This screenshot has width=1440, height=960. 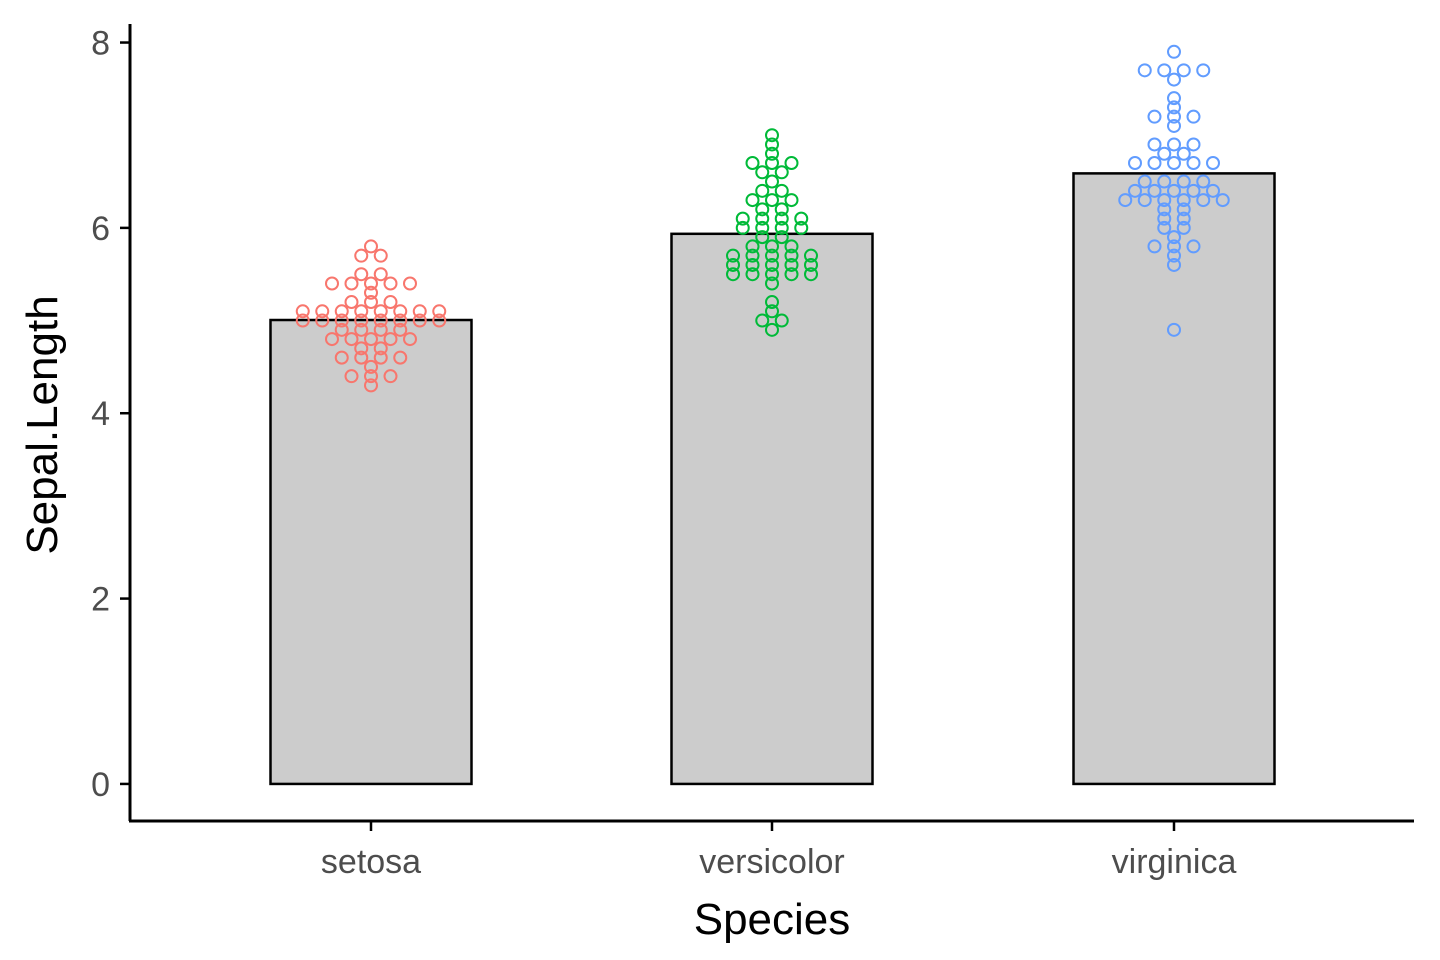 What do you see at coordinates (100, 785) in the screenshot?
I see `y-tick-label: 0` at bounding box center [100, 785].